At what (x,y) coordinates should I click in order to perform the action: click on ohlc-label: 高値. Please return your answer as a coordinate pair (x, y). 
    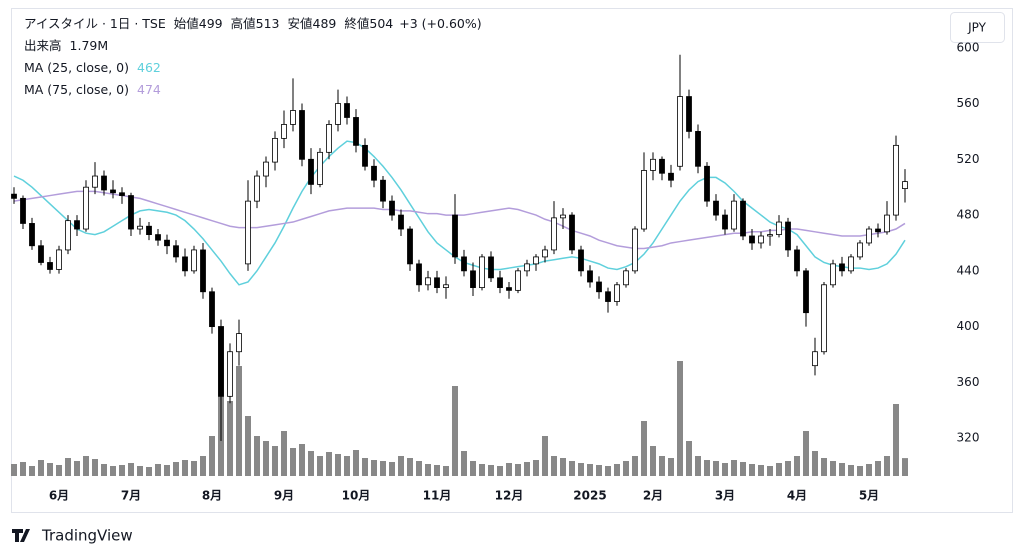
    Looking at the image, I should click on (243, 23).